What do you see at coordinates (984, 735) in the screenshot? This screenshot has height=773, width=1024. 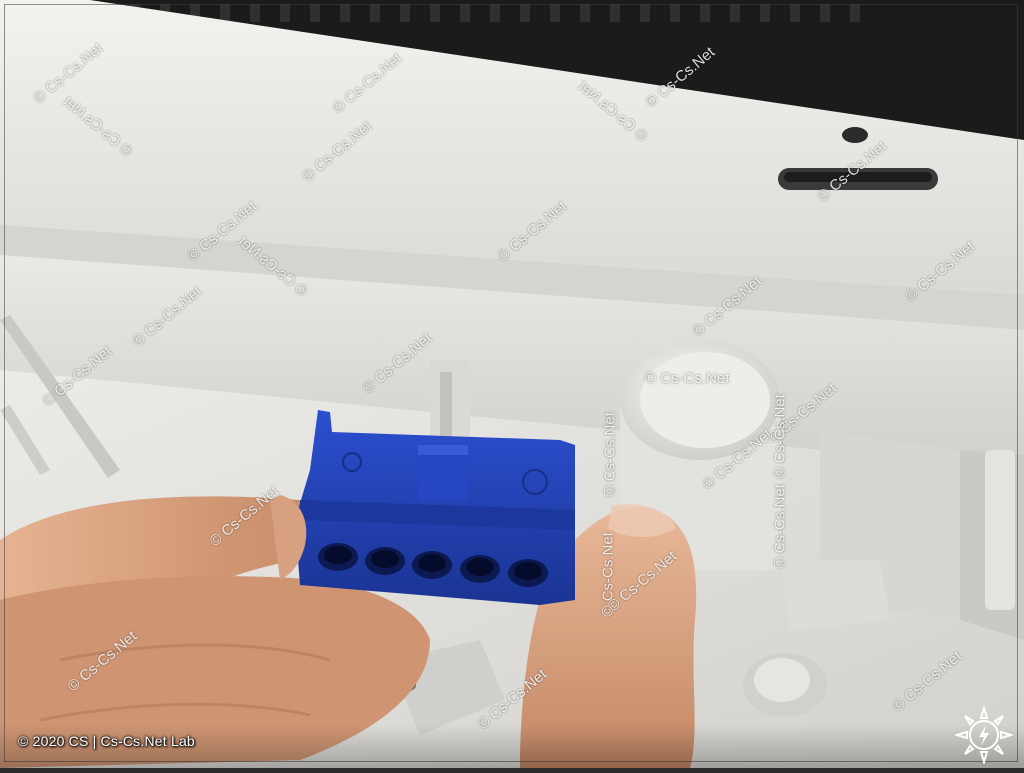 I see `lightning-sun-icon` at bounding box center [984, 735].